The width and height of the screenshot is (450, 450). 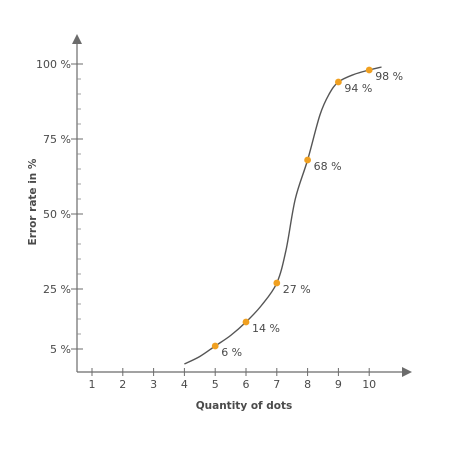 I want to click on x-tick-label: 5, so click(x=215, y=384).